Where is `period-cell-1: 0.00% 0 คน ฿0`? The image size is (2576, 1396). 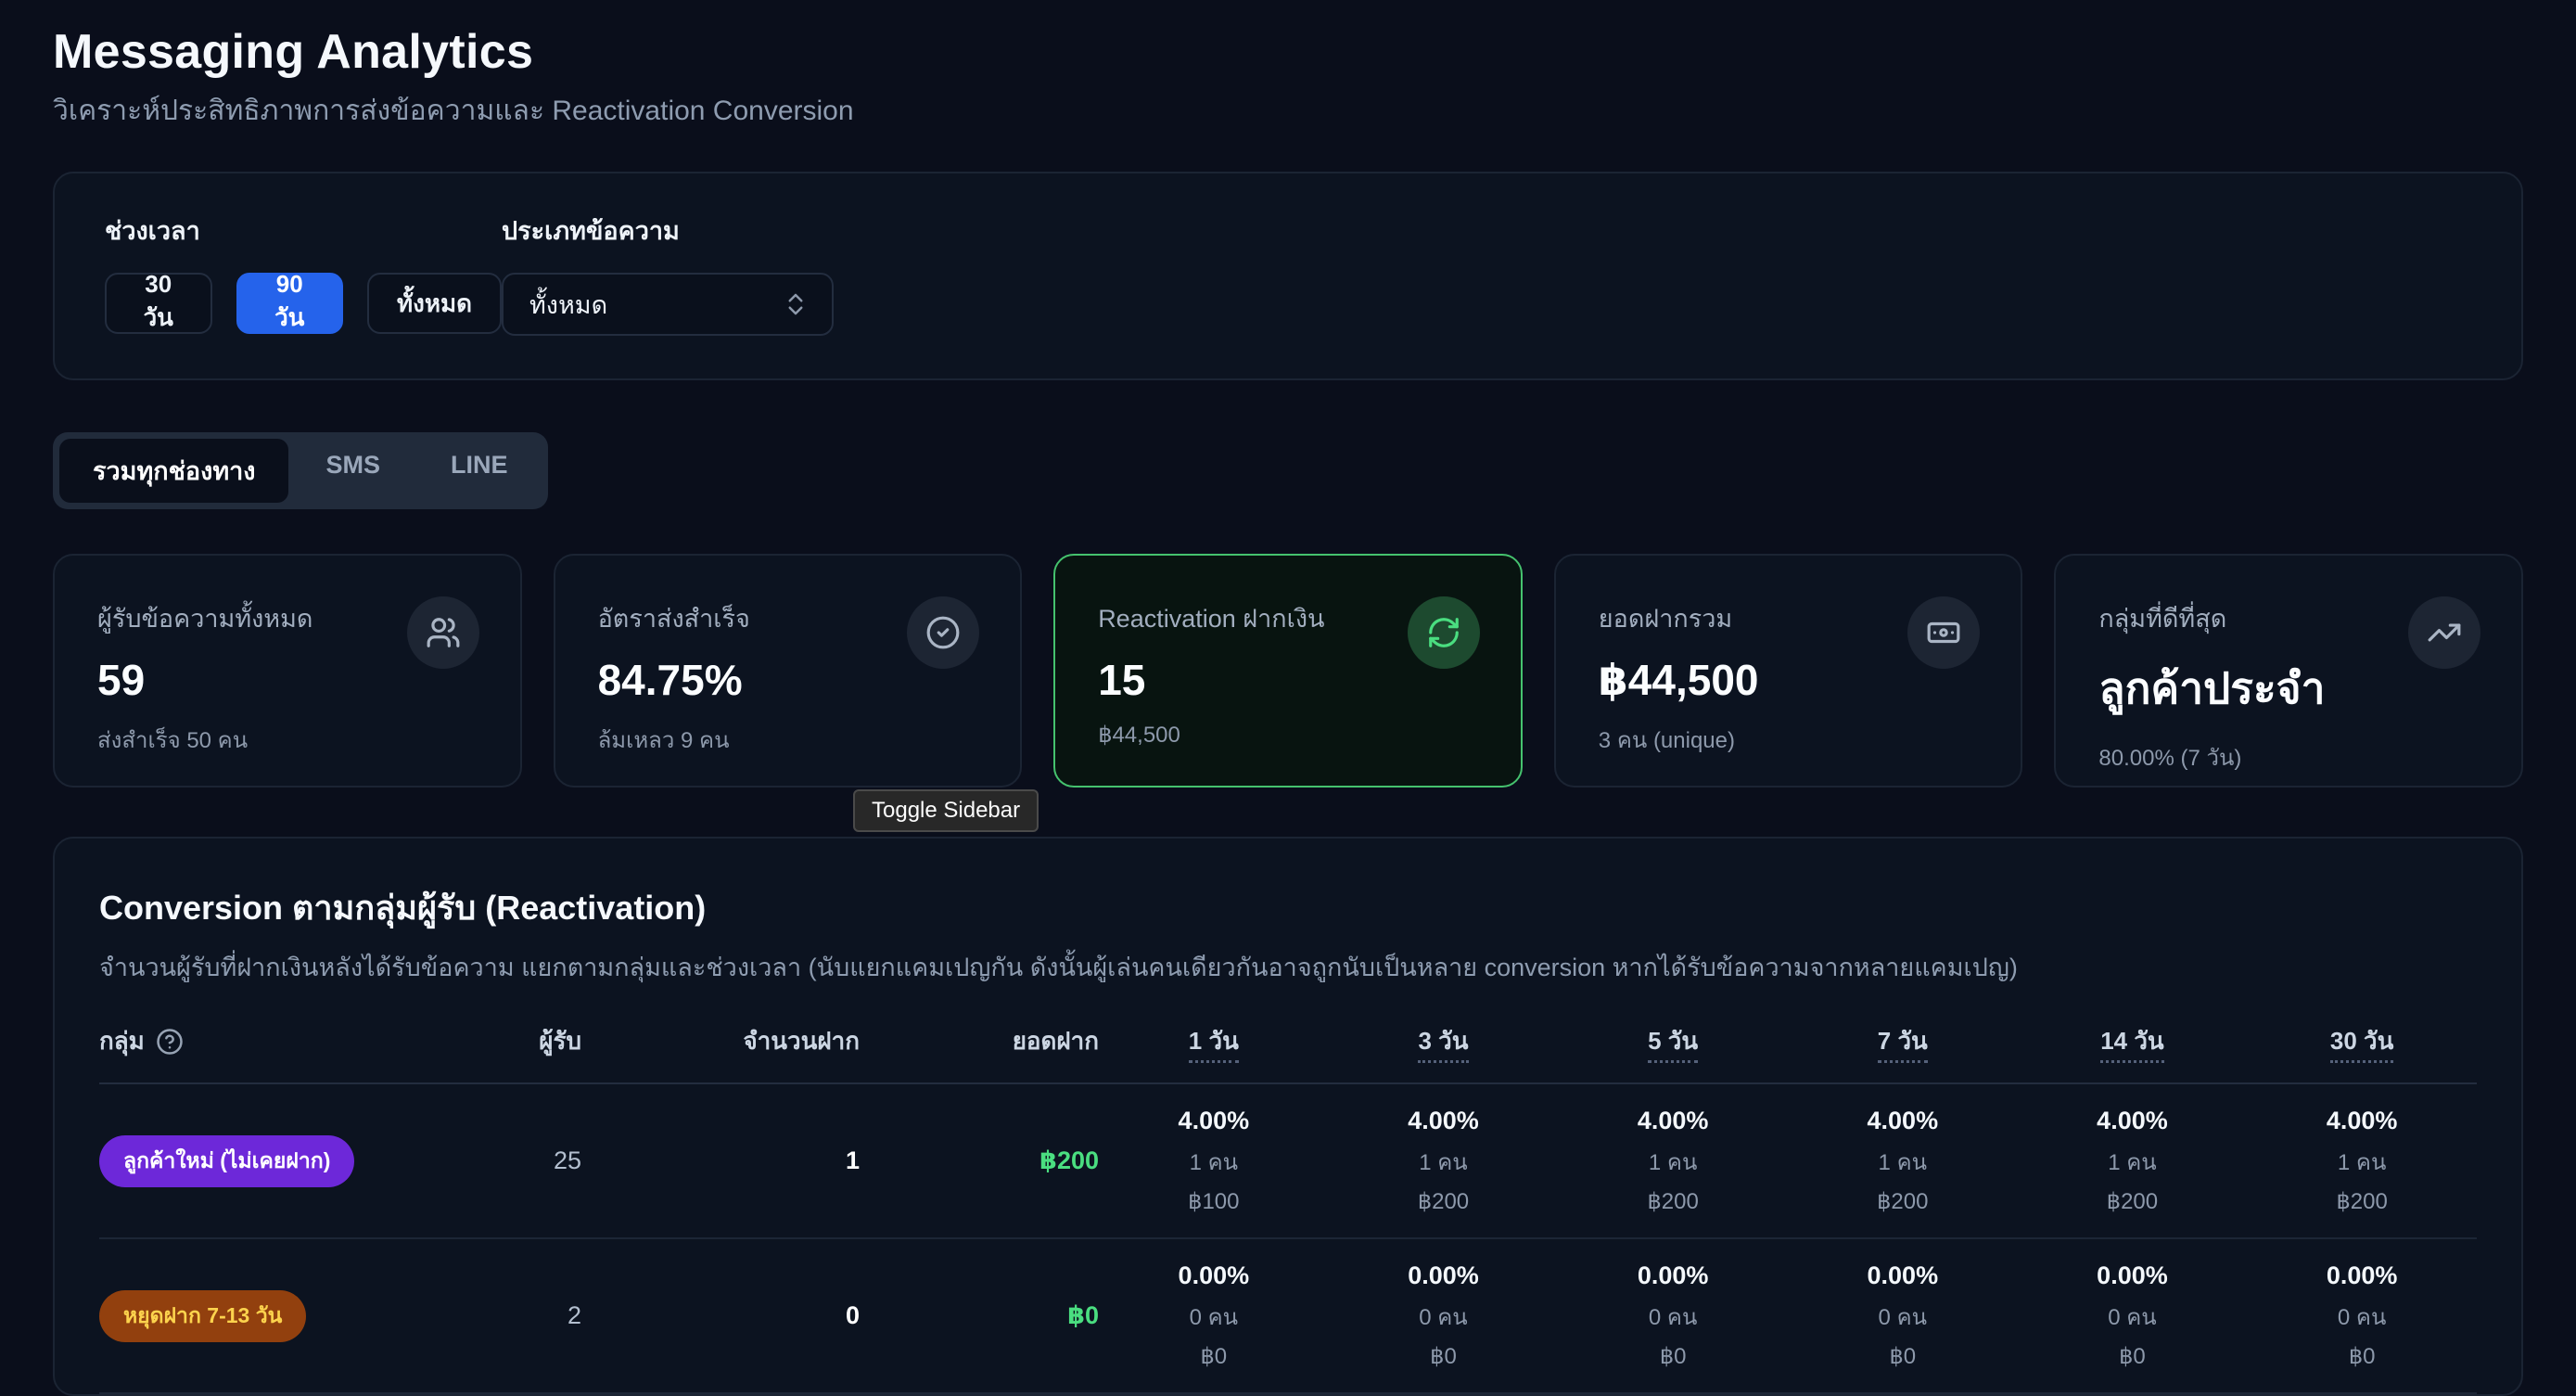 period-cell-1: 0.00% 0 คน ฿0 is located at coordinates (1444, 1316).